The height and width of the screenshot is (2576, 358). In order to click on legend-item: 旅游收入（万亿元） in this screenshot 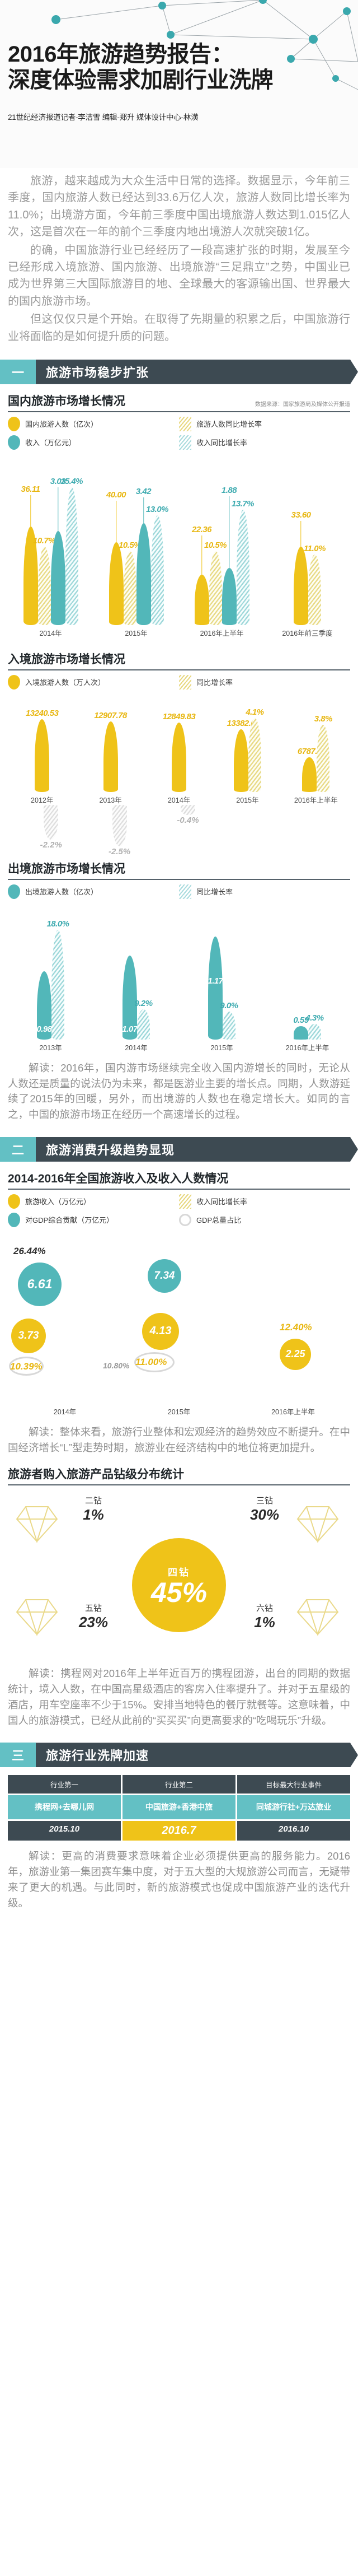, I will do `click(93, 1201)`.